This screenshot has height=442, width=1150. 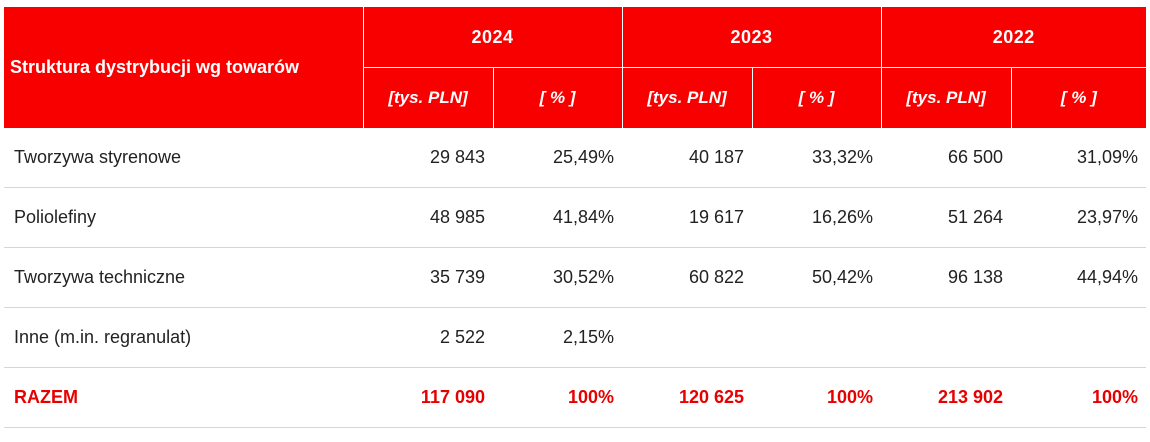 I want to click on cell-value-2024: 2 522, so click(x=428, y=337).